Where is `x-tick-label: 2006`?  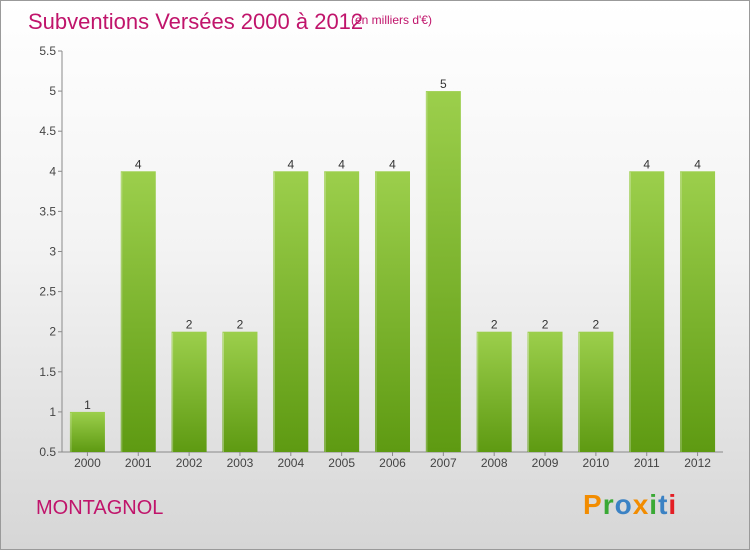 x-tick-label: 2006 is located at coordinates (392, 463).